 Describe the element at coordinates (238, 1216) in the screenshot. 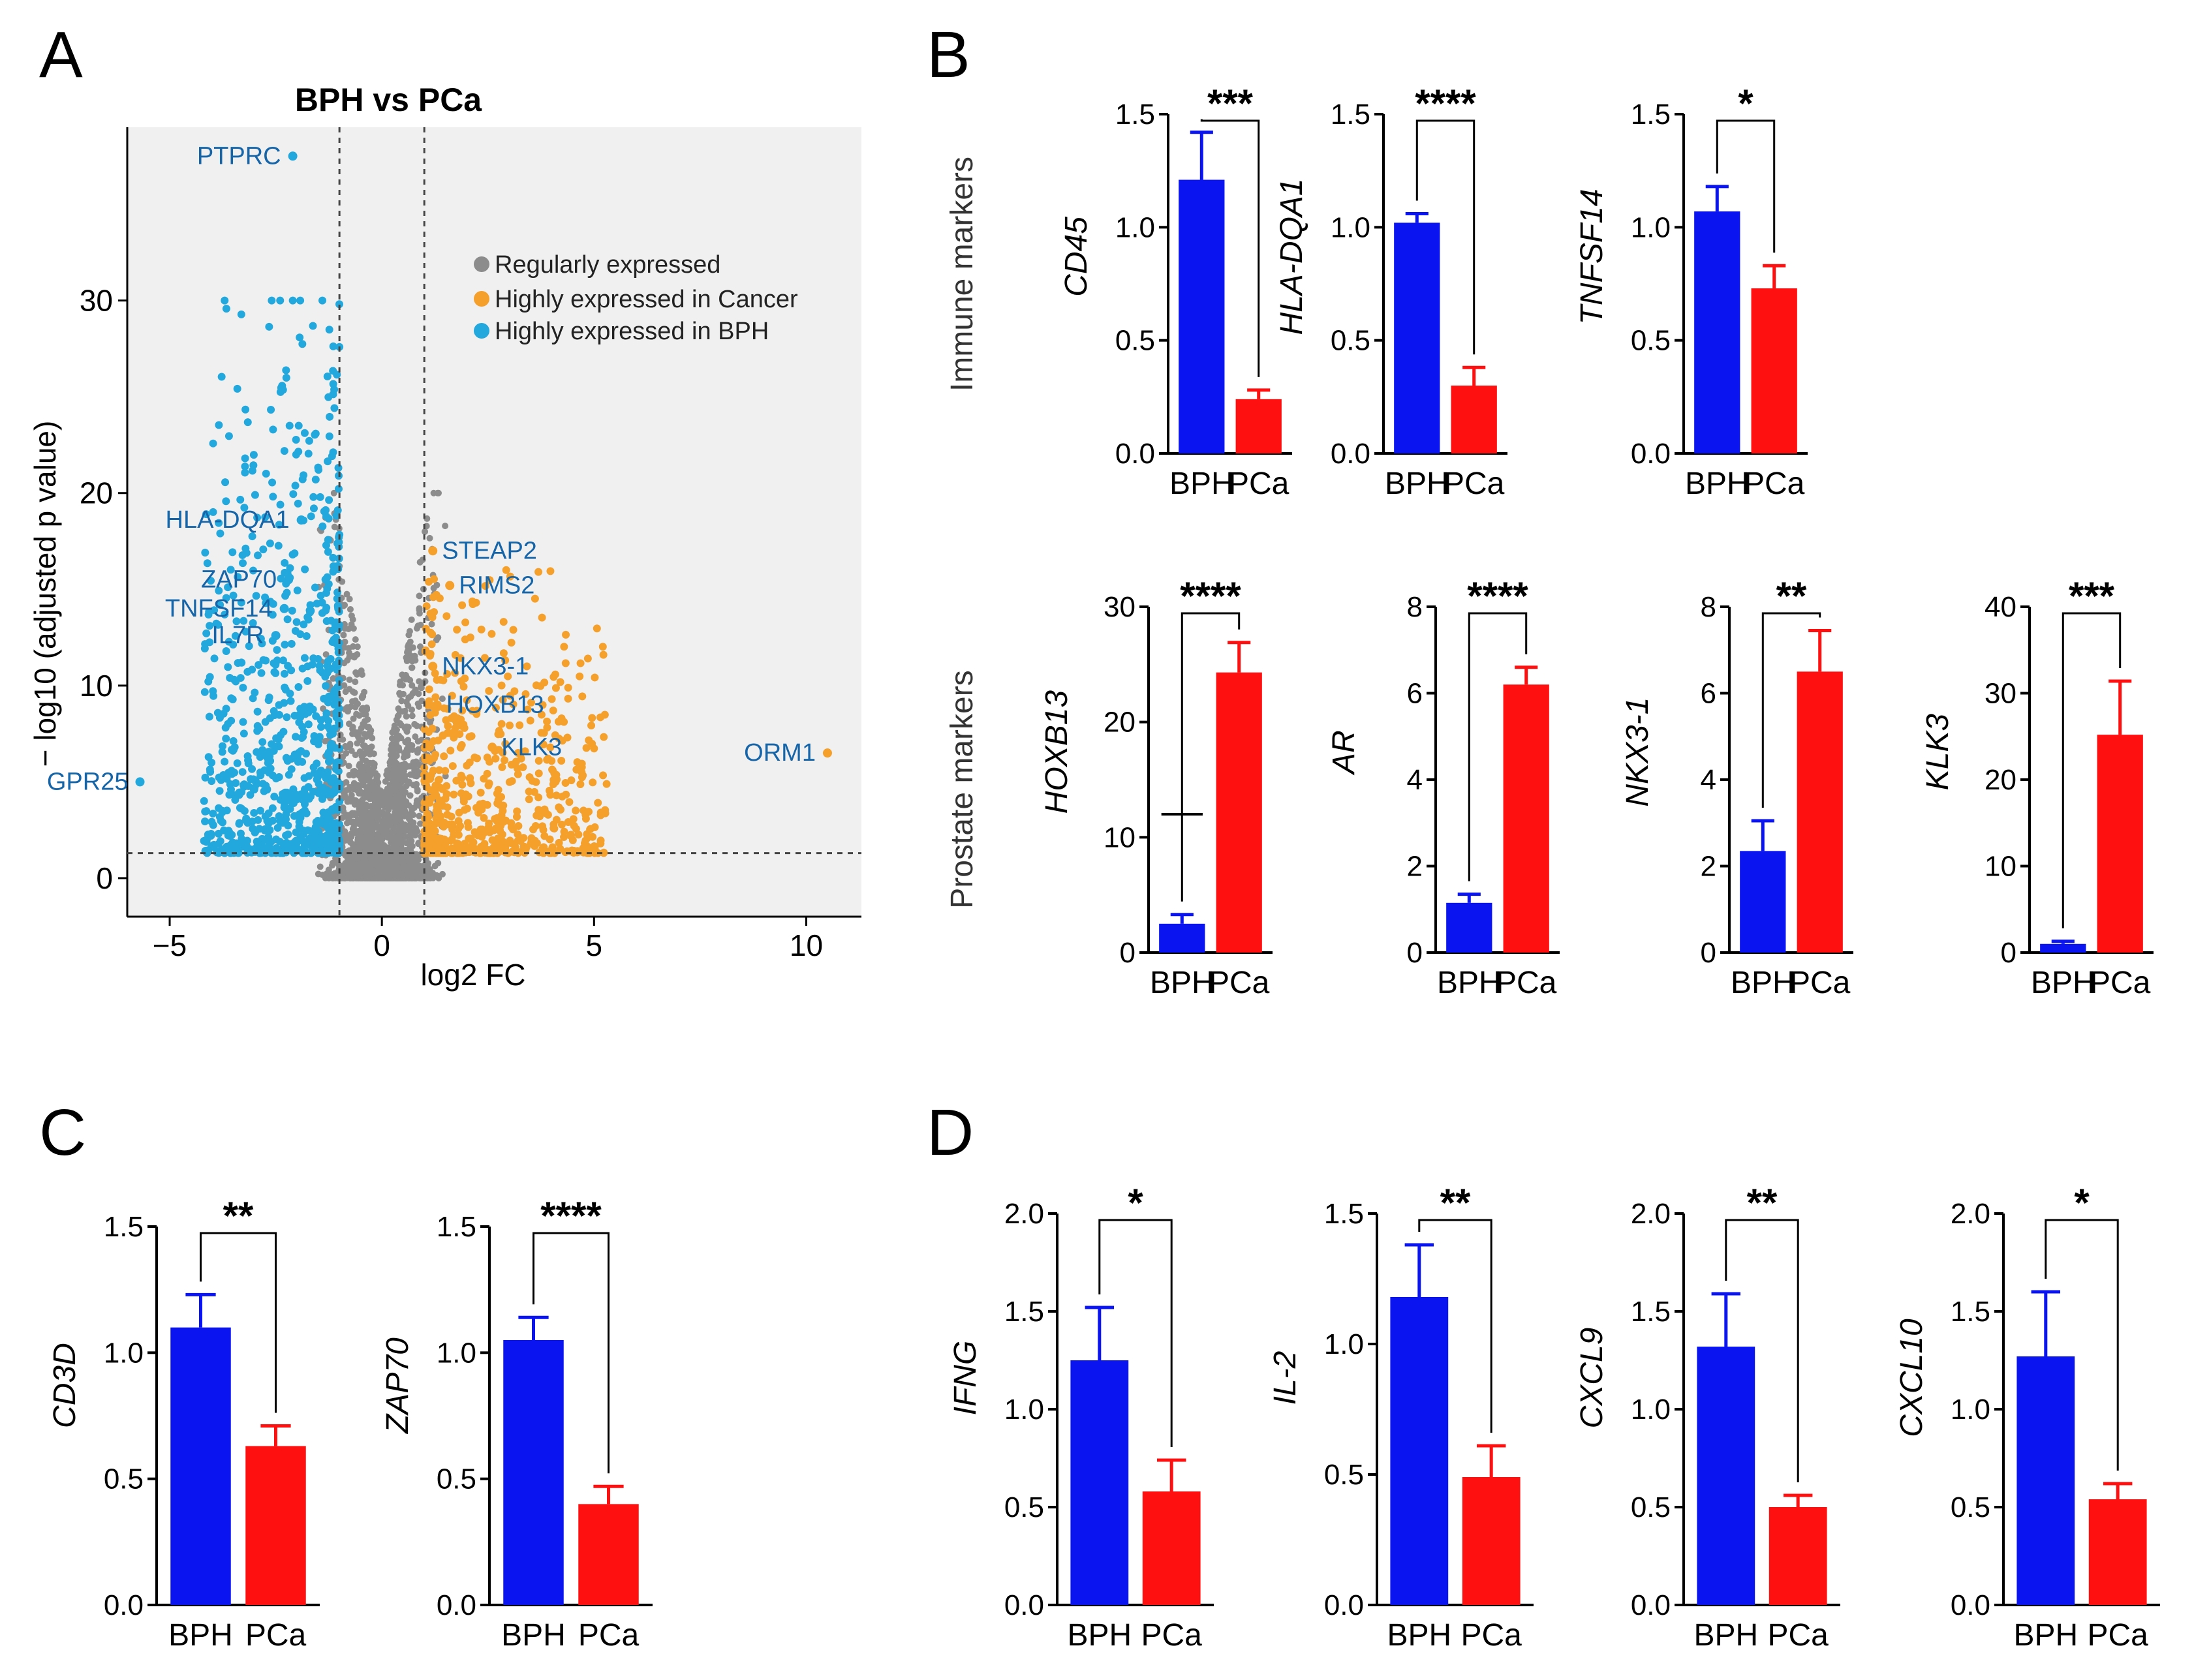

I see `significance-stars: **` at that location.